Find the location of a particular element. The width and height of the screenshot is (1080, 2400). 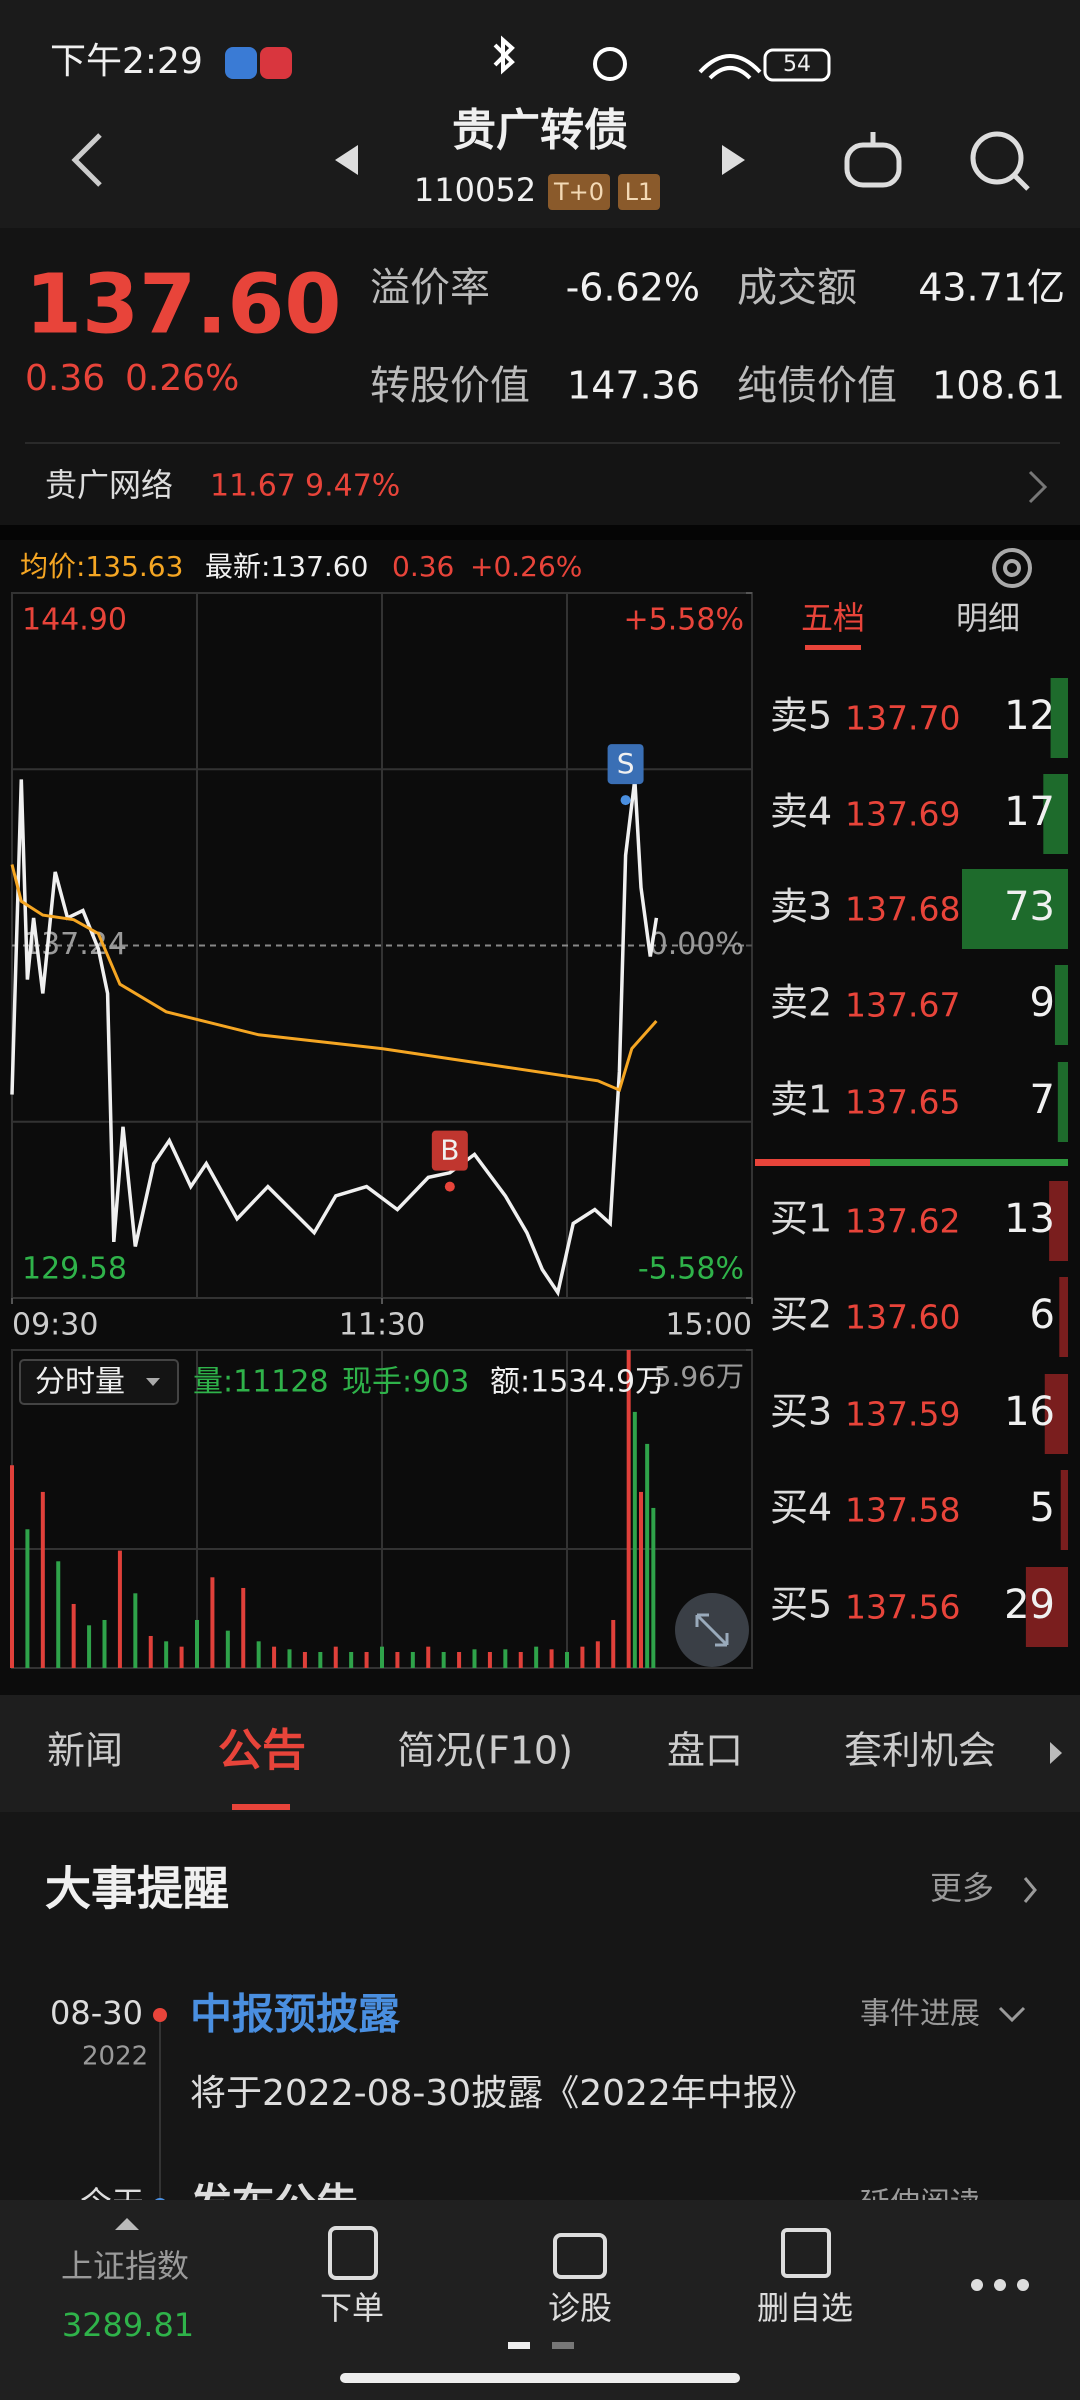

tab-active: 五档 is located at coordinates (833, 618).